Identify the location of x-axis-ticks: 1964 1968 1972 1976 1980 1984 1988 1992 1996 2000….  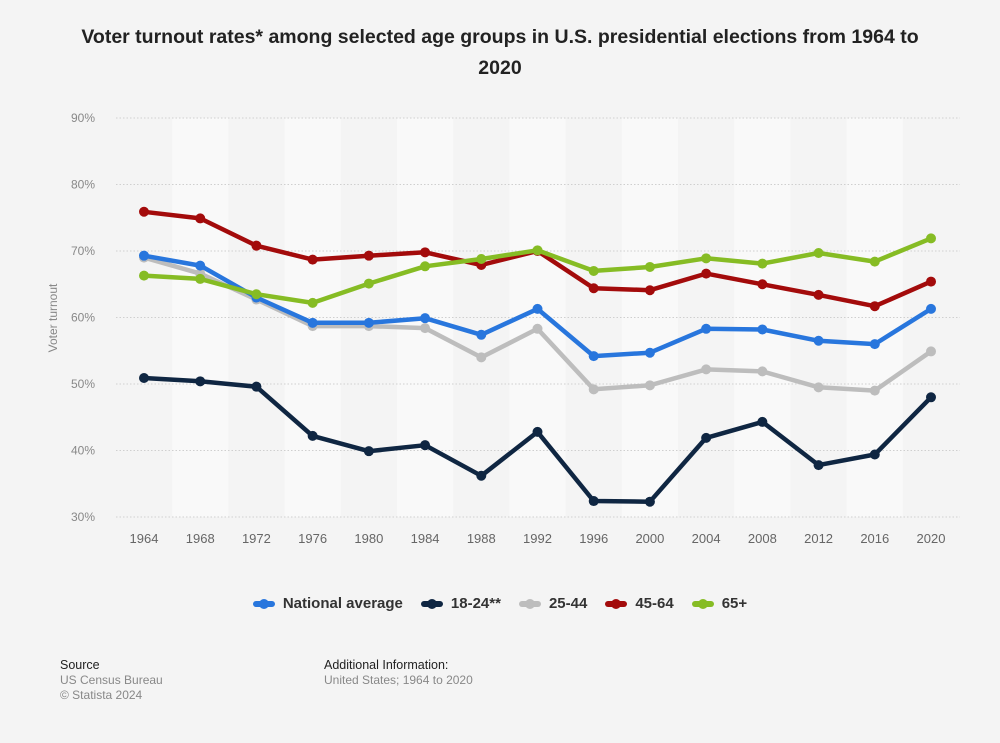
(538, 538).